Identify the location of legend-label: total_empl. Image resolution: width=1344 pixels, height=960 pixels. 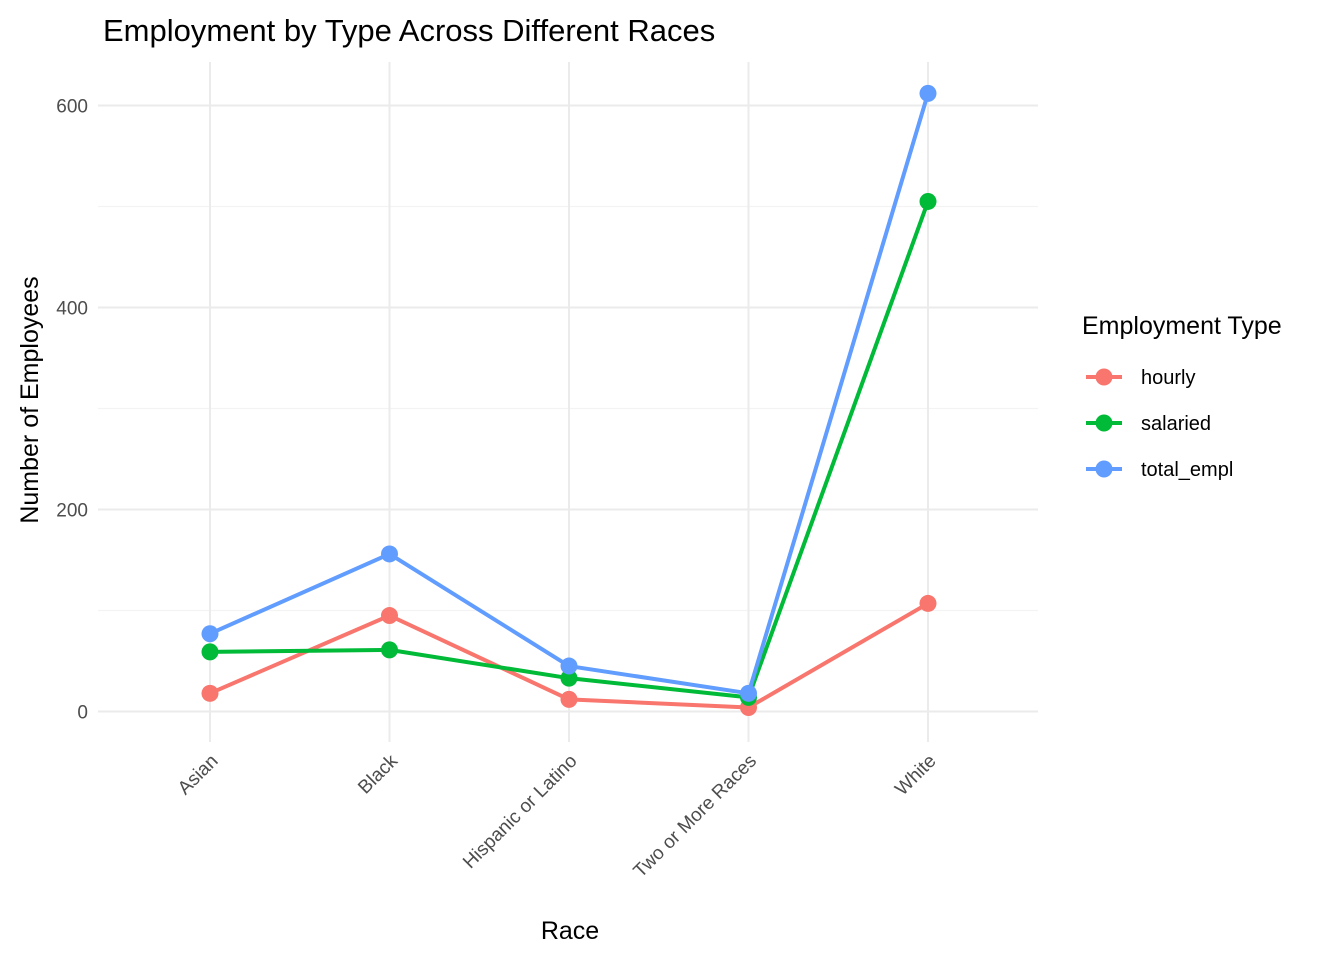
(1187, 470).